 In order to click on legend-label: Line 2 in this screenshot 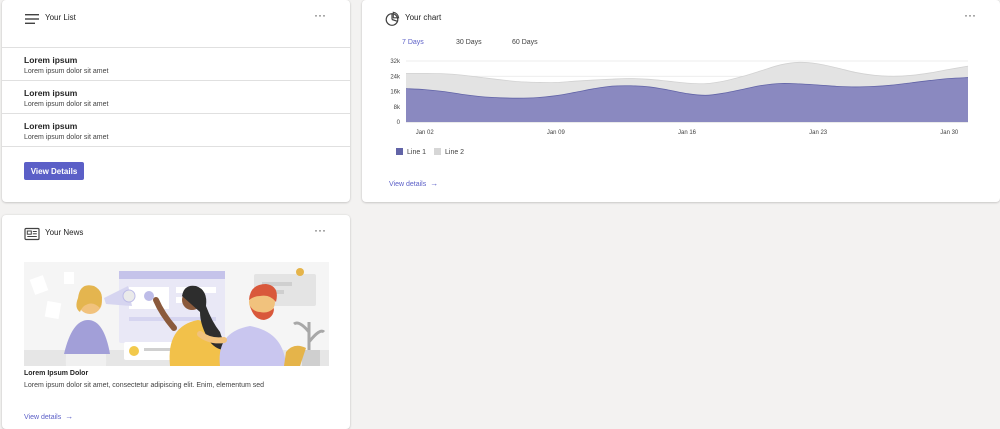, I will do `click(455, 152)`.